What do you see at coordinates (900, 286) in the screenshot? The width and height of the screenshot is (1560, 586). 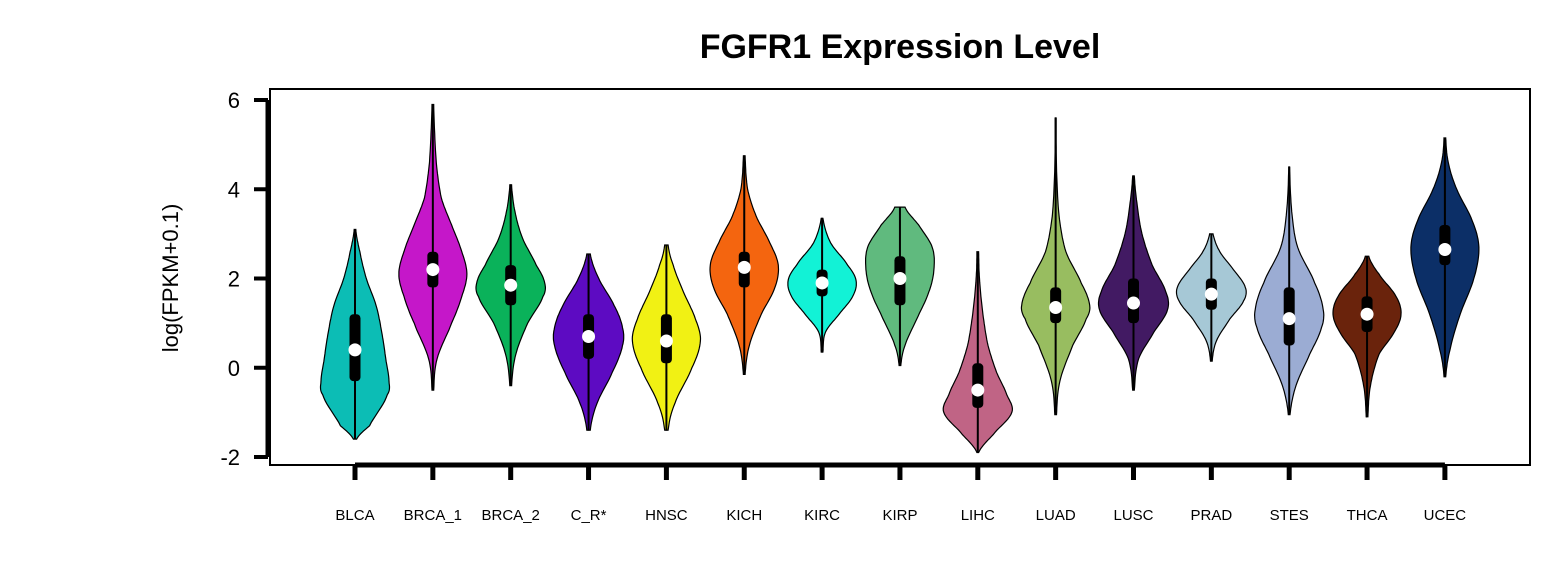 I see `violin-kirp` at bounding box center [900, 286].